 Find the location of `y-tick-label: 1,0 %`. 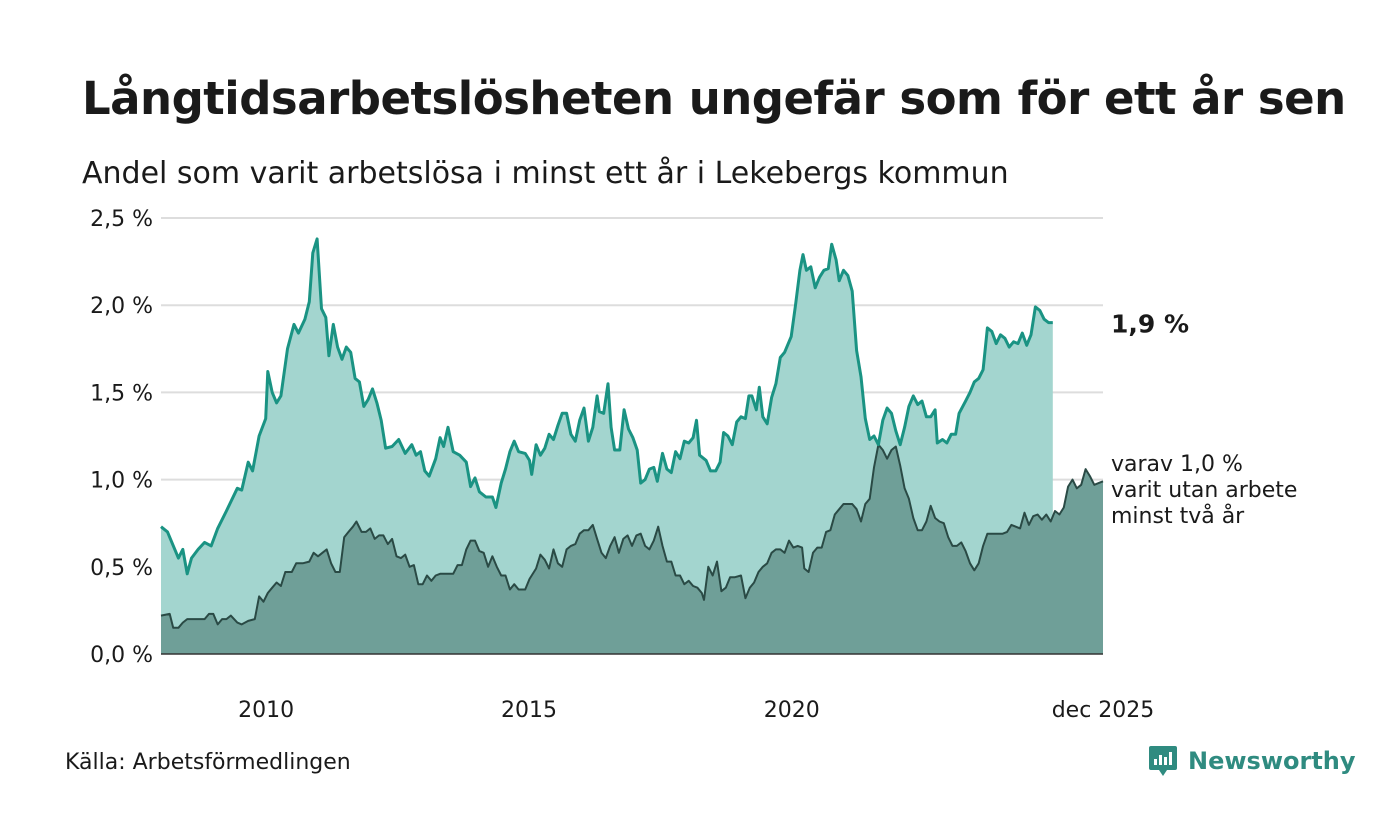

y-tick-label: 1,0 % is located at coordinates (121, 481).